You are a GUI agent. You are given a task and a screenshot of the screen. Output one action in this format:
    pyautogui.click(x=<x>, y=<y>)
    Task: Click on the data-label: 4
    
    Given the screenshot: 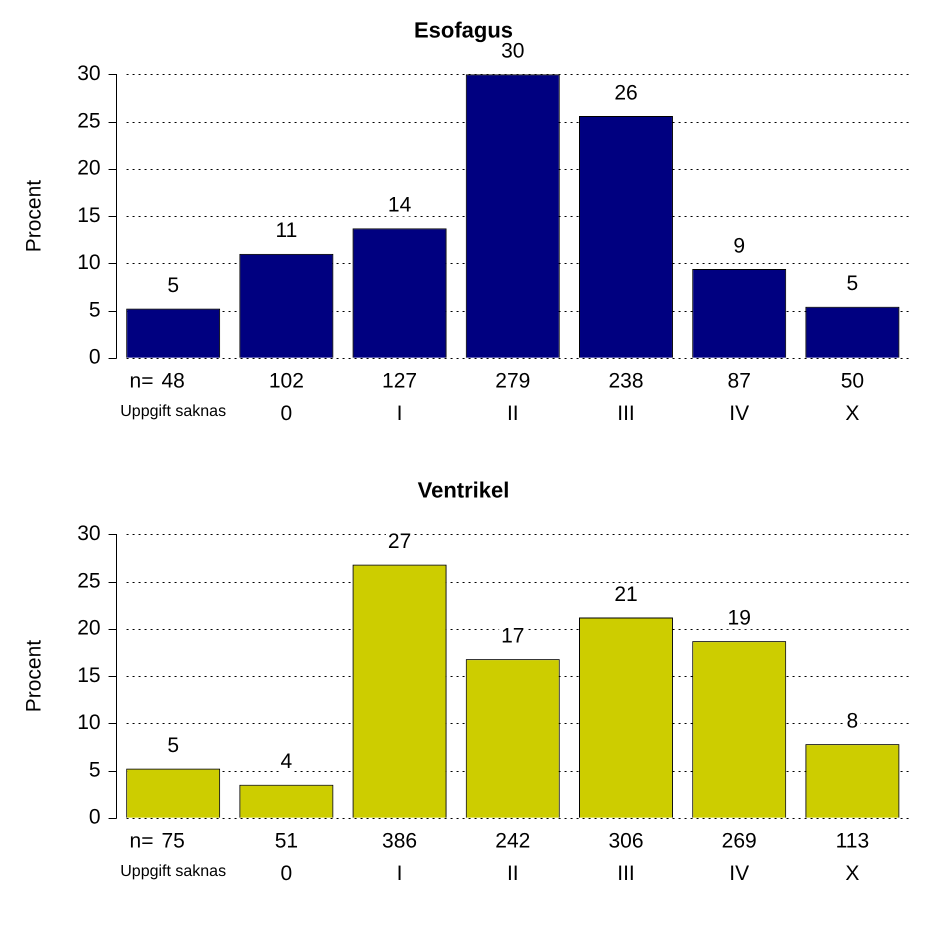 What is the action you would take?
    pyautogui.click(x=286, y=762)
    